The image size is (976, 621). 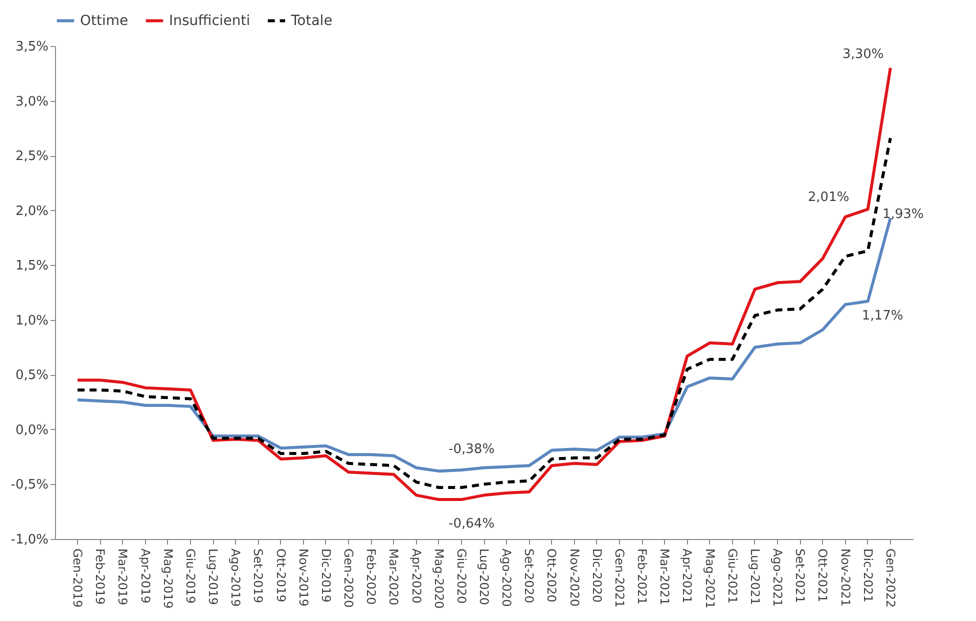 What do you see at coordinates (883, 316) in the screenshot?
I see `data-label: 1,17%` at bounding box center [883, 316].